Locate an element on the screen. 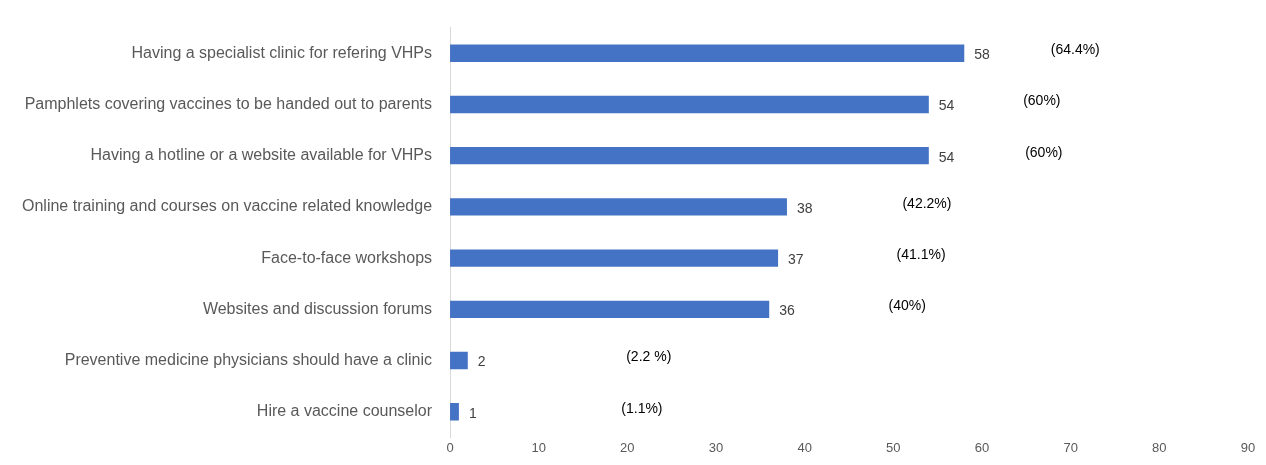 The image size is (1266, 465). x-tick-label: 70 is located at coordinates (1070, 447).